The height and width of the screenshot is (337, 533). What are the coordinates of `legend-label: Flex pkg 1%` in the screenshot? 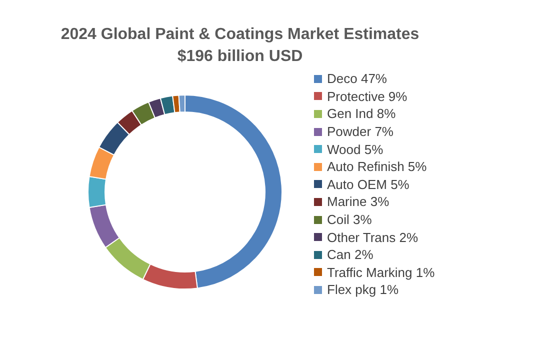 It's located at (363, 290).